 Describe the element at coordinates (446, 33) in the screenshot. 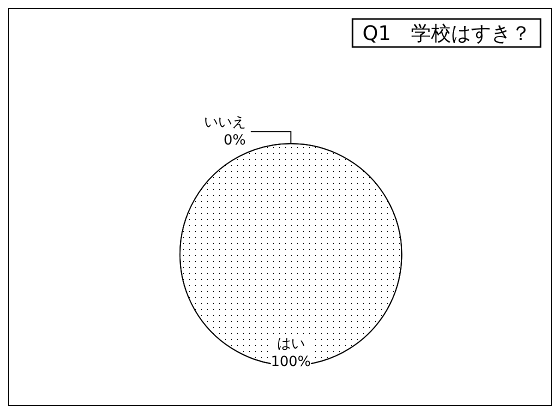

I see `text: Q1 学校はすき？` at that location.